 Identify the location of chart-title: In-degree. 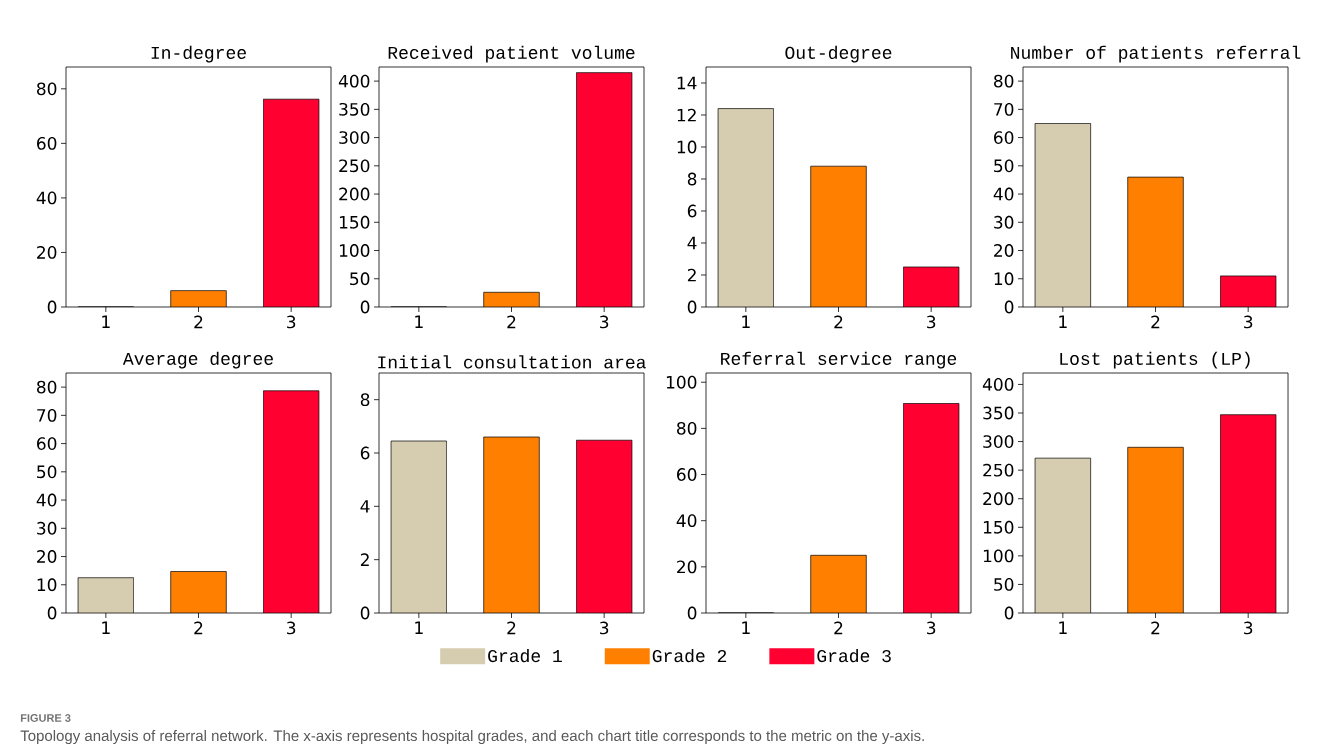
(198, 54).